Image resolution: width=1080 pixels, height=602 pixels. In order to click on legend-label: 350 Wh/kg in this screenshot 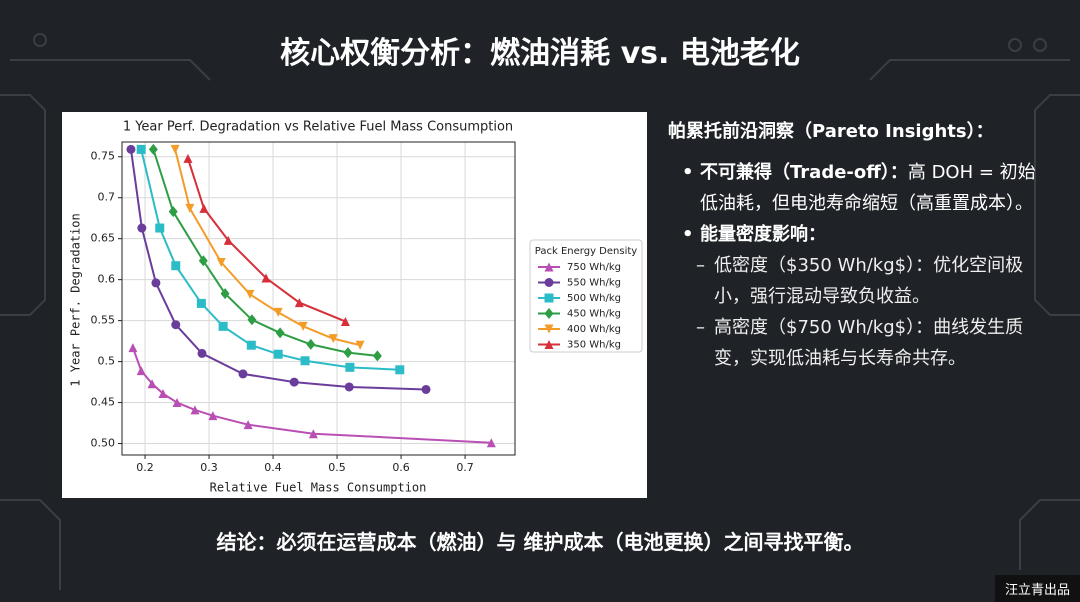, I will do `click(594, 345)`.